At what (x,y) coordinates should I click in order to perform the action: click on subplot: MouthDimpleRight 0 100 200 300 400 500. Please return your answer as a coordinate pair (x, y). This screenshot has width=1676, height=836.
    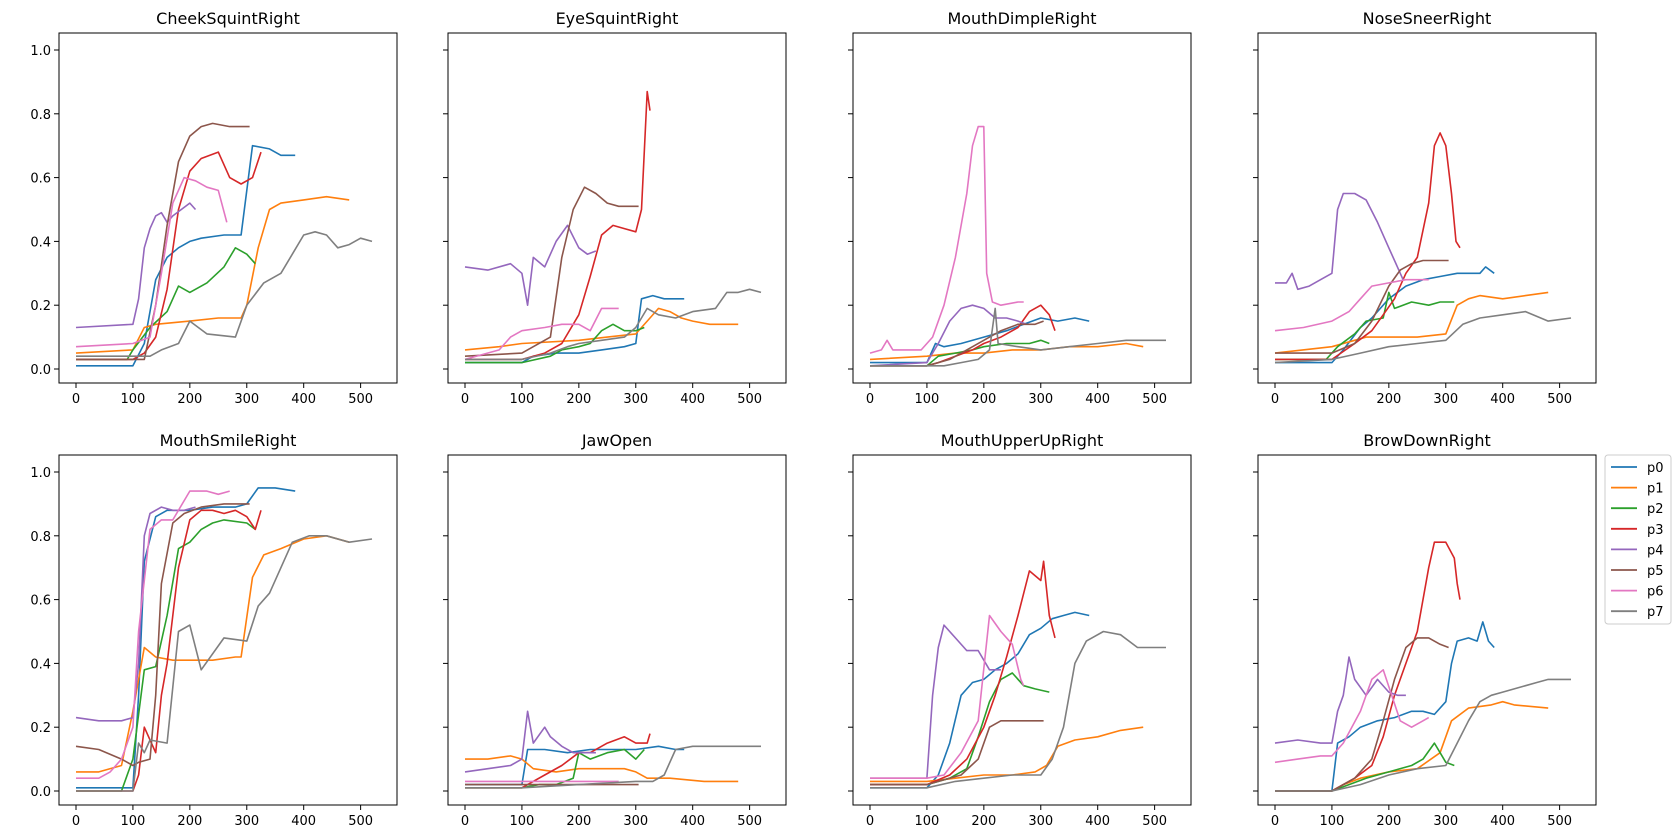
    Looking at the image, I should click on (1020, 208).